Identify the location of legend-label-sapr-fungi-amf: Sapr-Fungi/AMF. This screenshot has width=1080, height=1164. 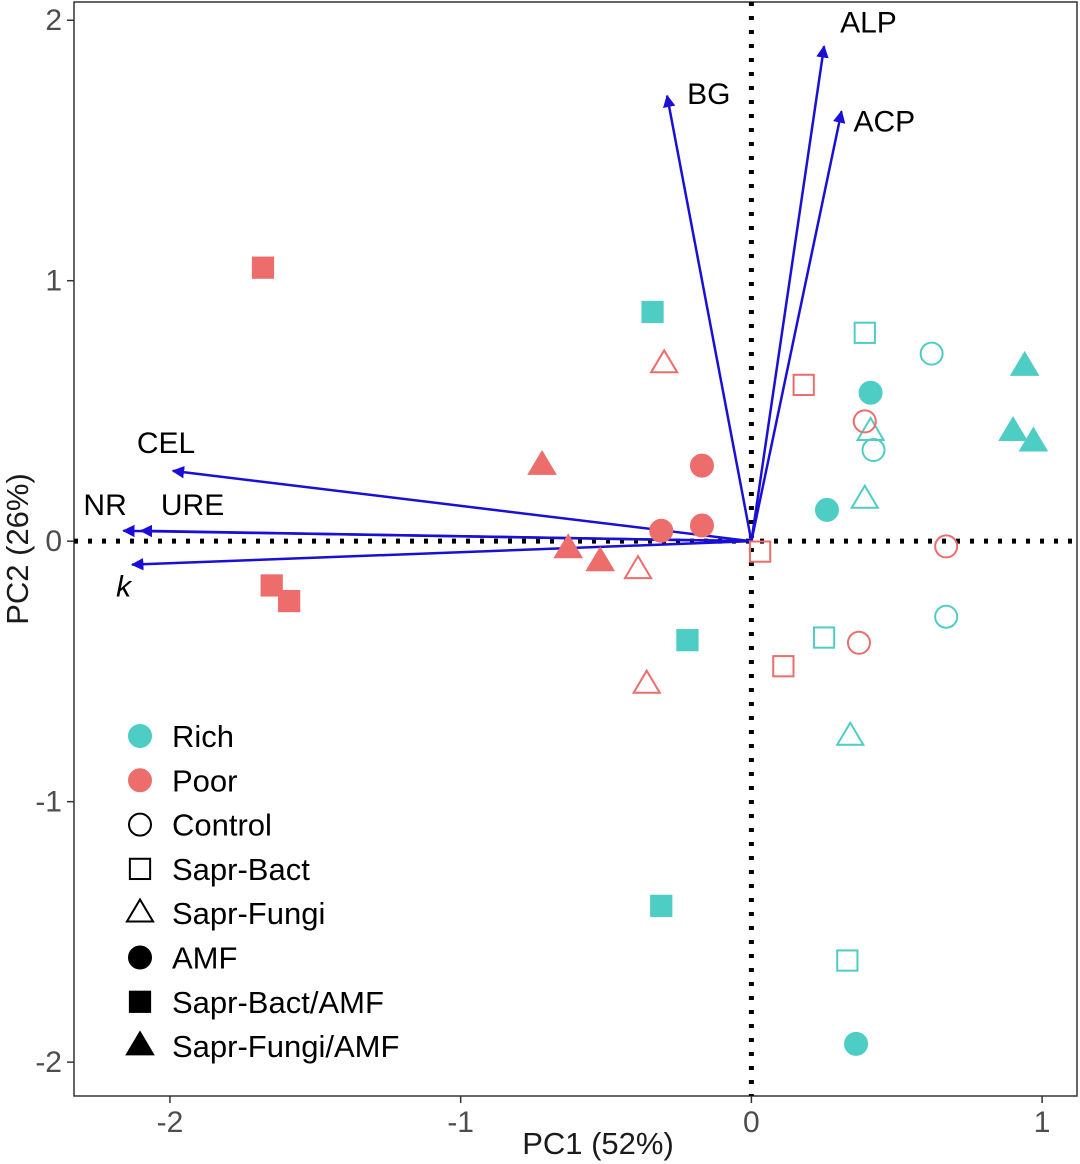
(285, 1046).